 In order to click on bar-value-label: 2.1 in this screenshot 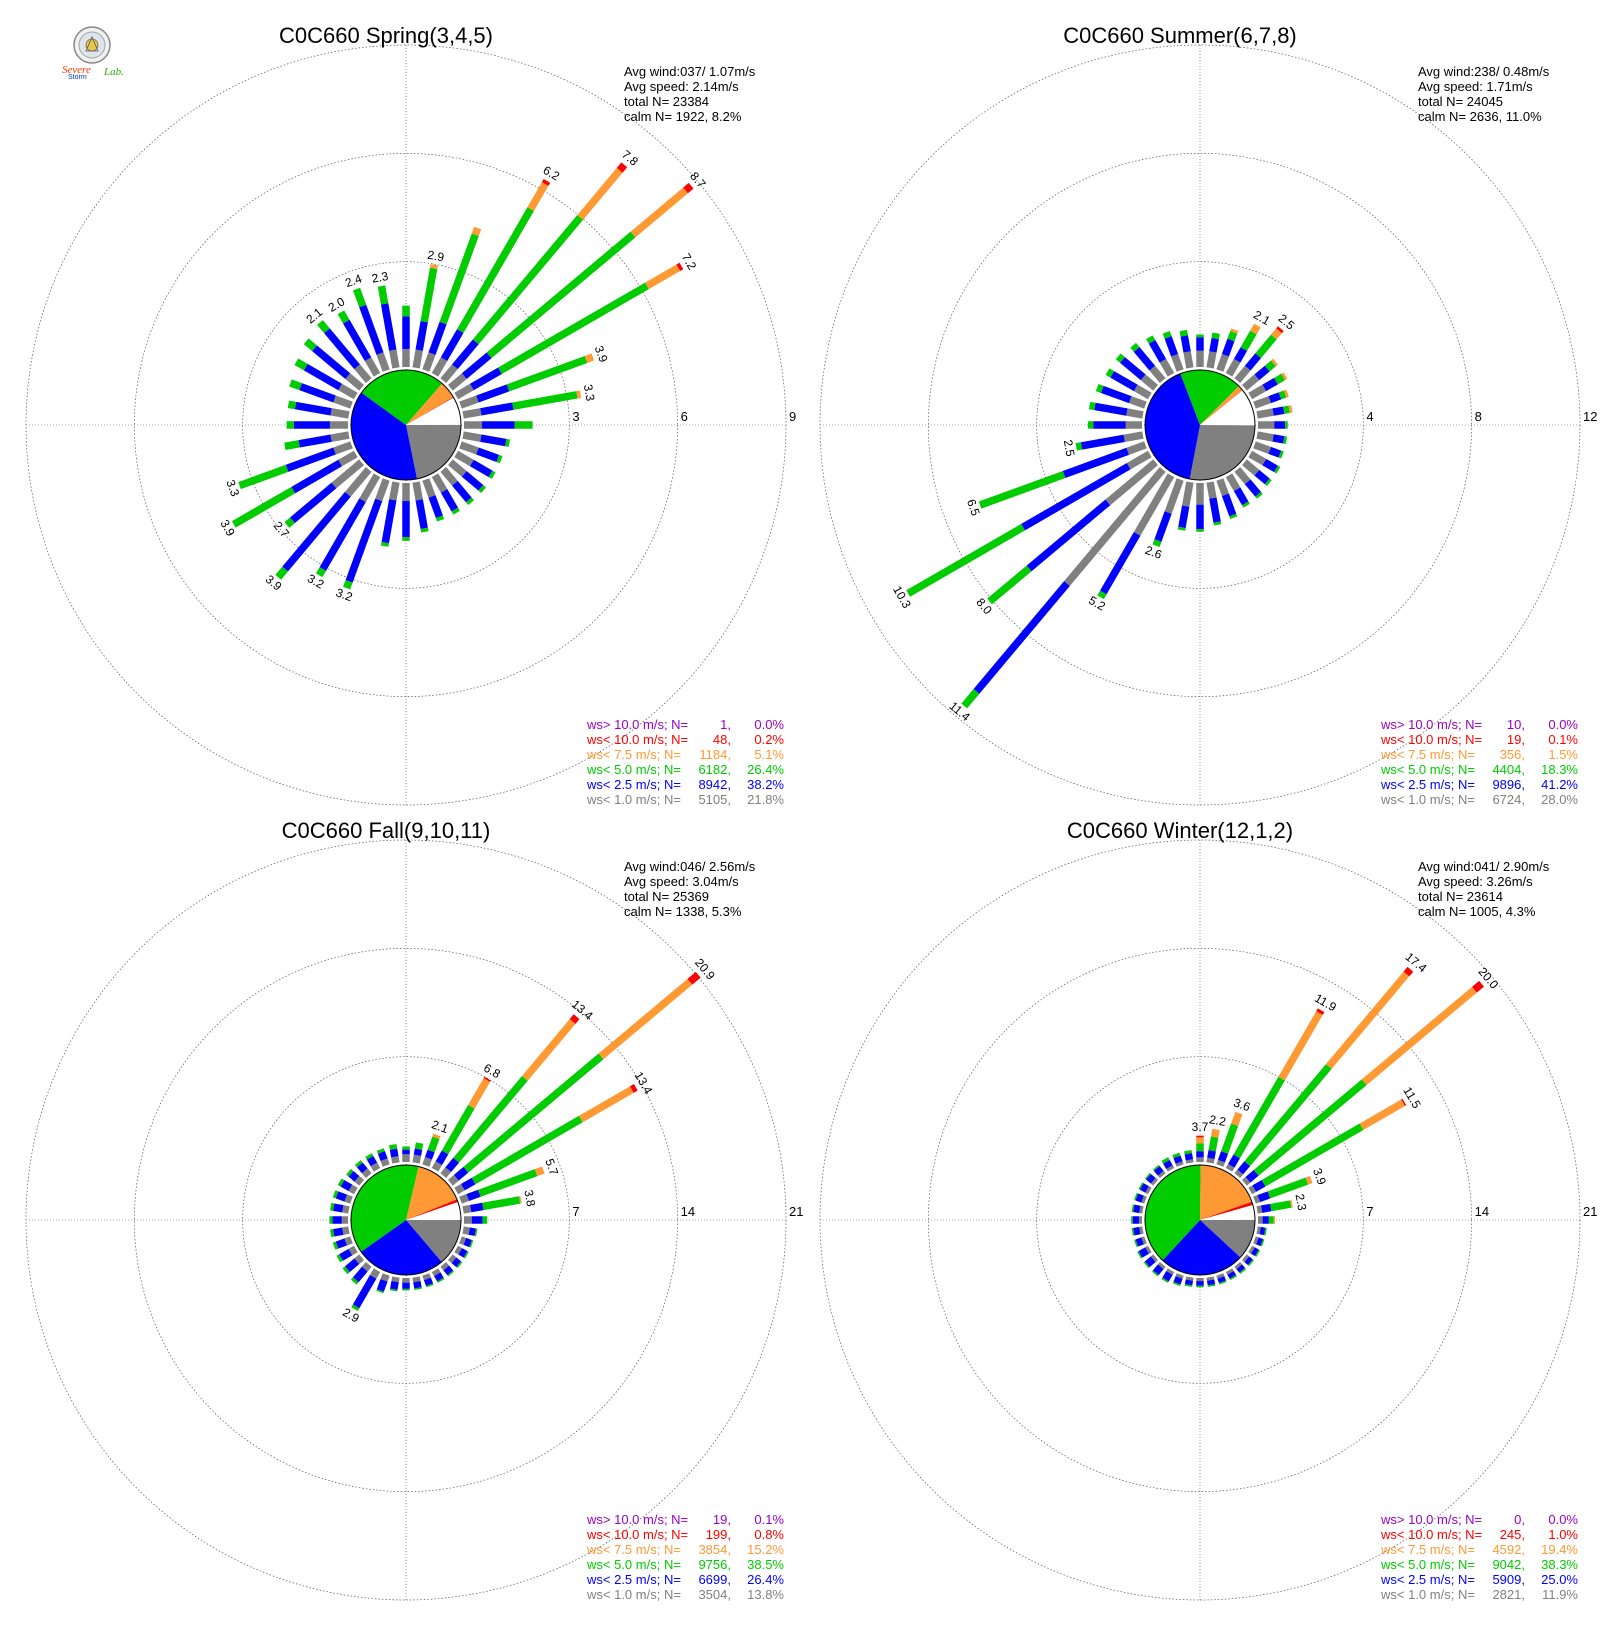, I will do `click(440, 1126)`.